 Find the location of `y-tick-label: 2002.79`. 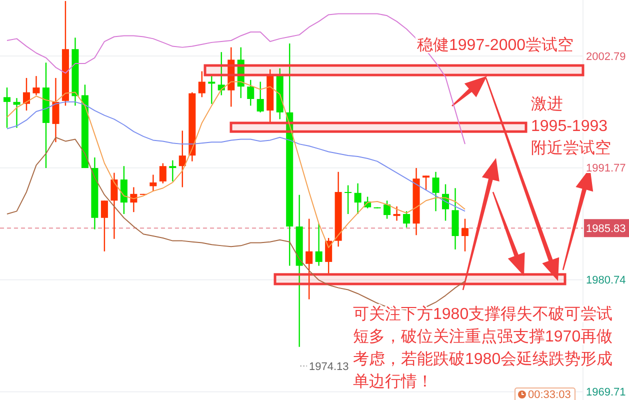

y-tick-label: 2002.79 is located at coordinates (606, 56).